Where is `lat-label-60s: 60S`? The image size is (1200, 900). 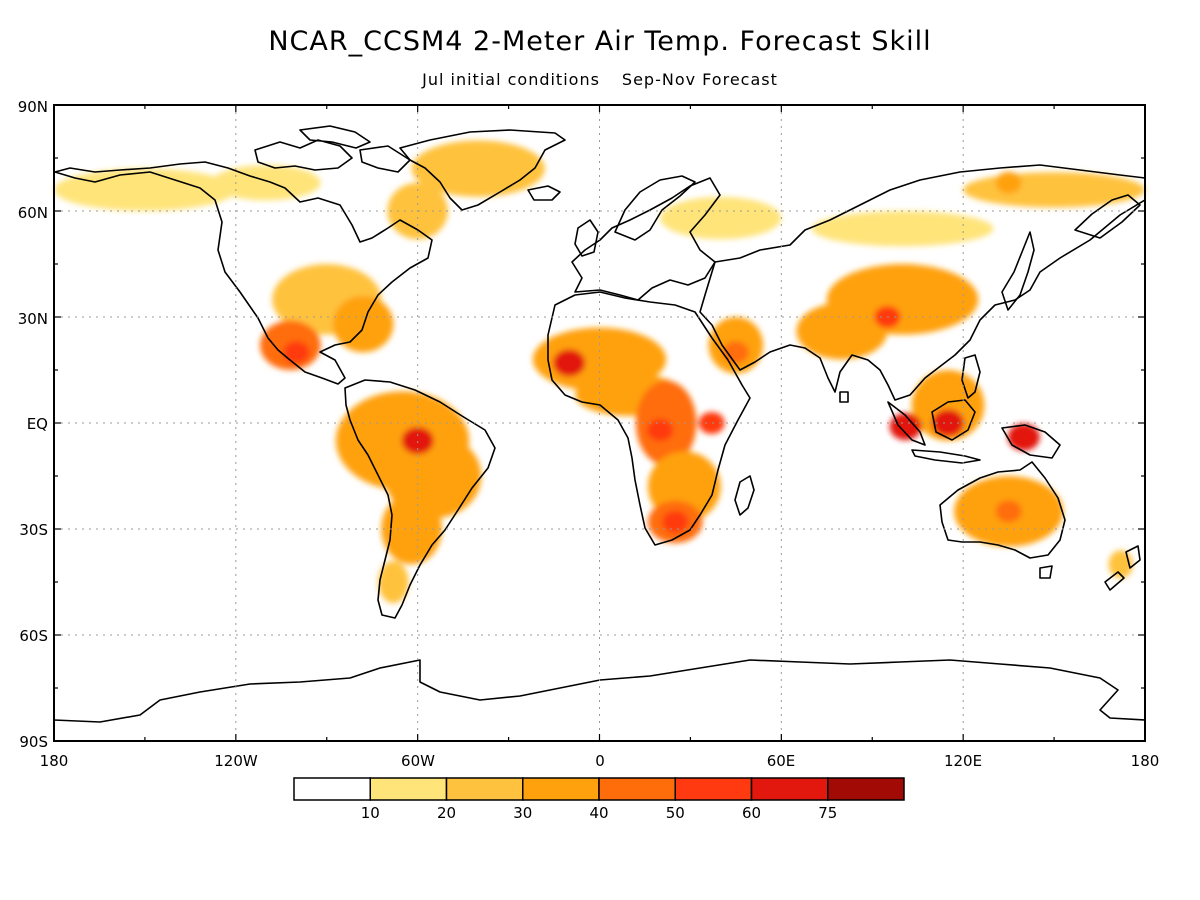 lat-label-60s: 60S is located at coordinates (33, 636).